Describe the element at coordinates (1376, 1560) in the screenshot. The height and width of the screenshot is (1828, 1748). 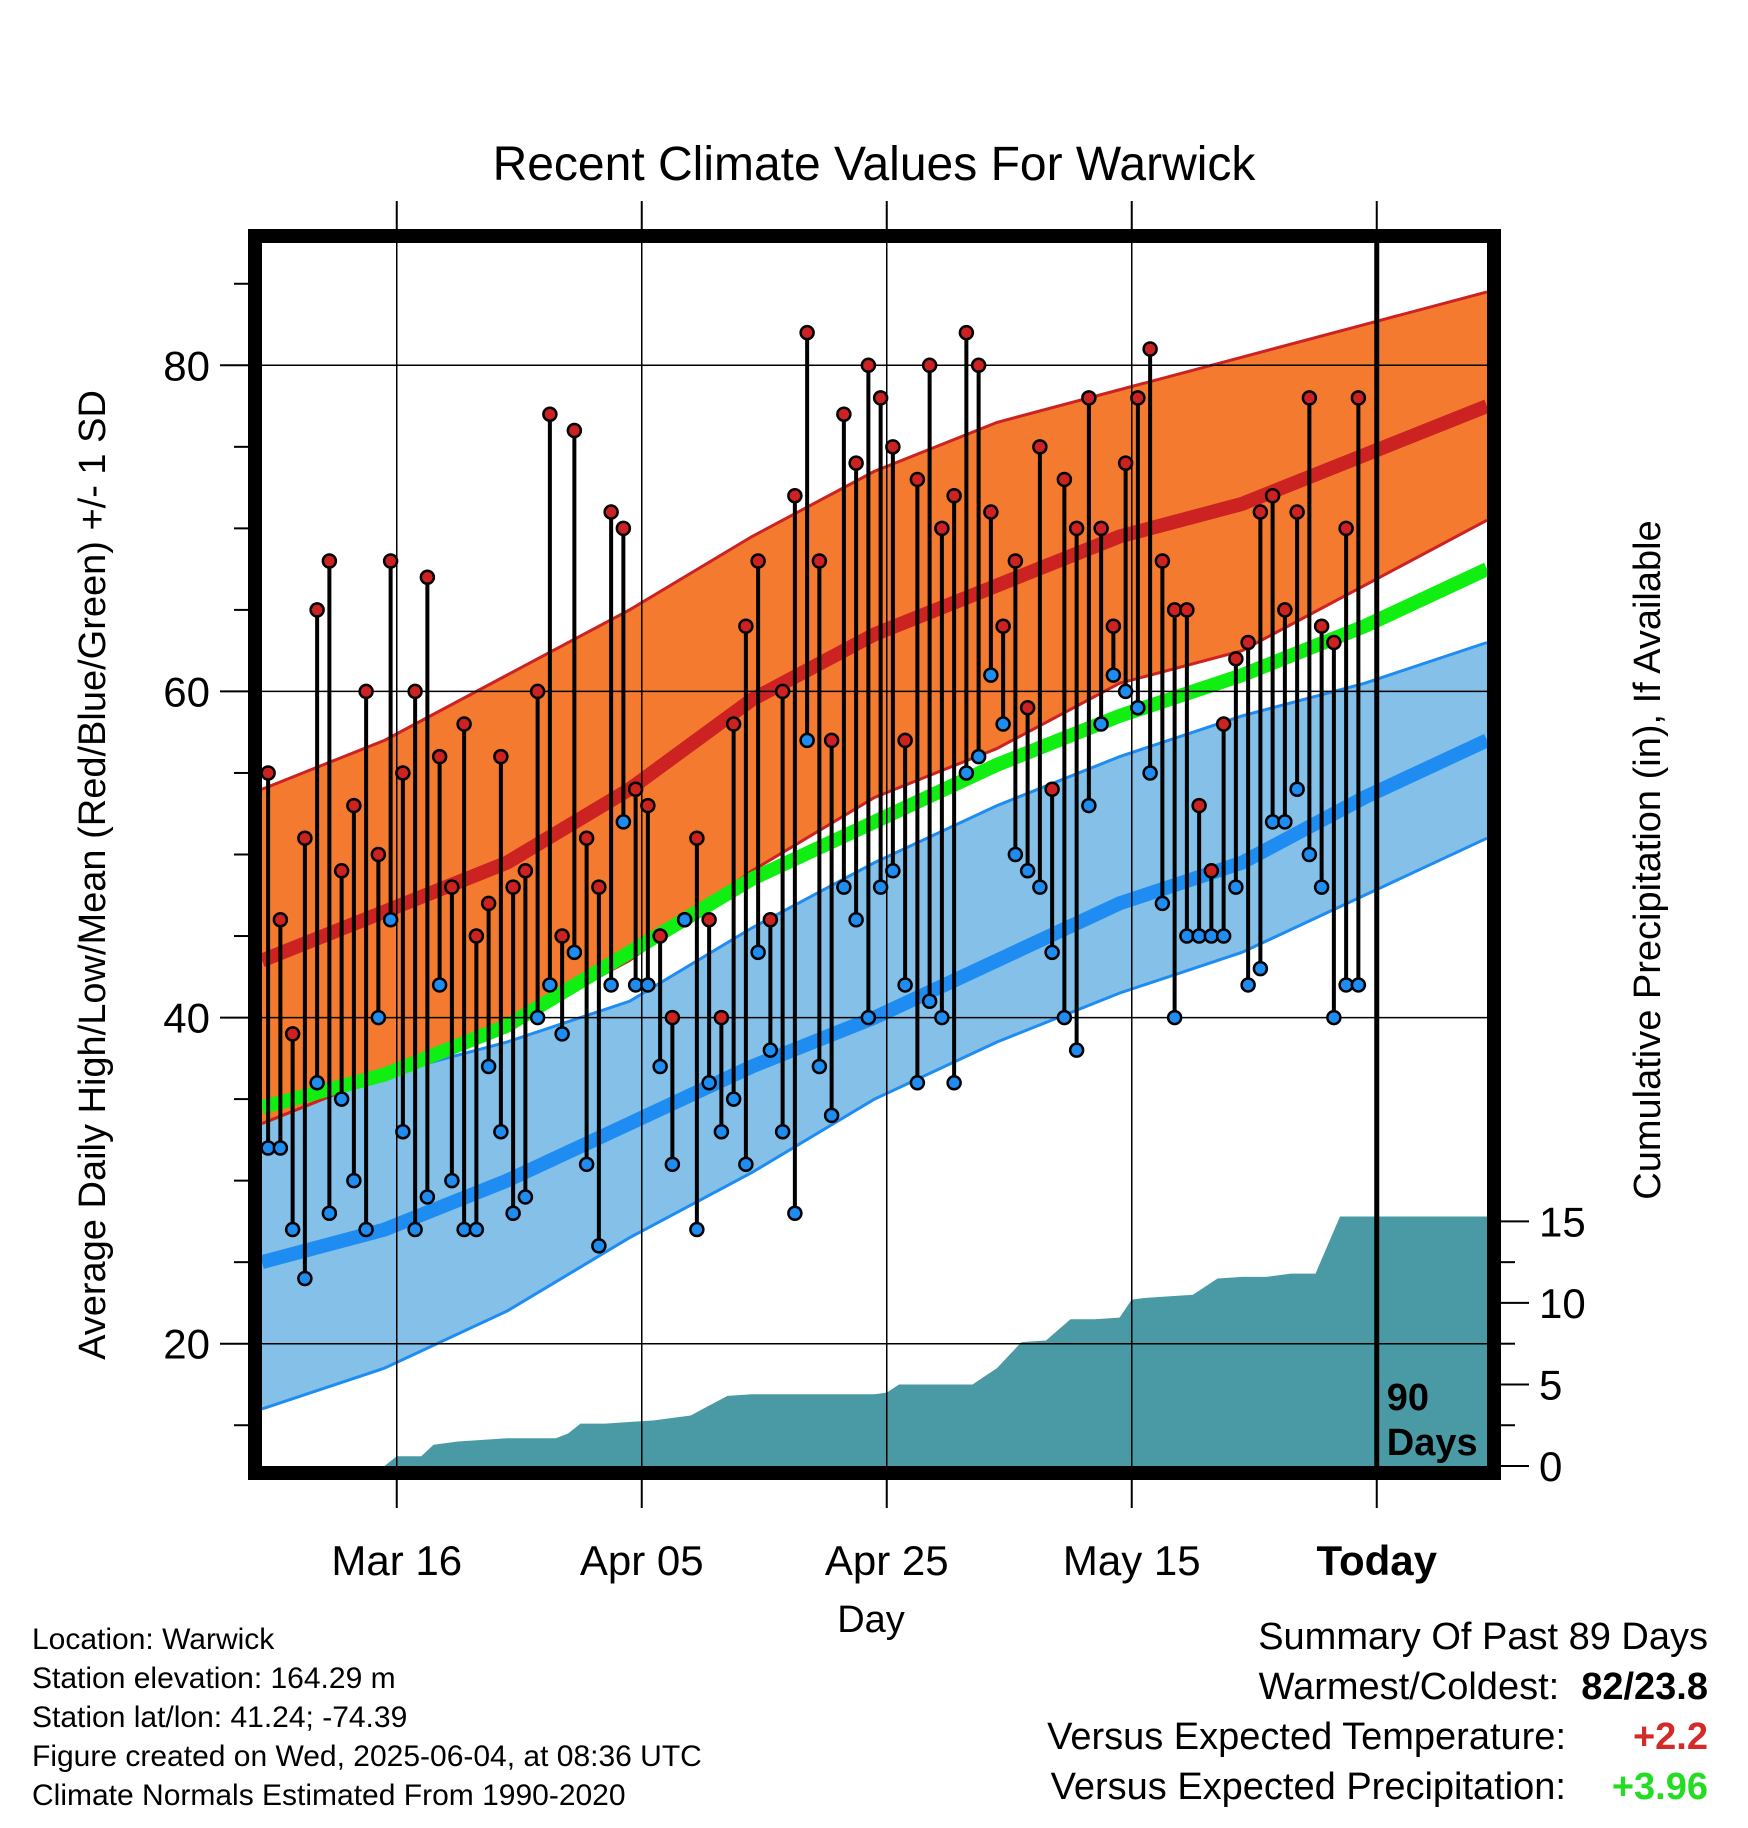
I see `x-tick-label: Today` at that location.